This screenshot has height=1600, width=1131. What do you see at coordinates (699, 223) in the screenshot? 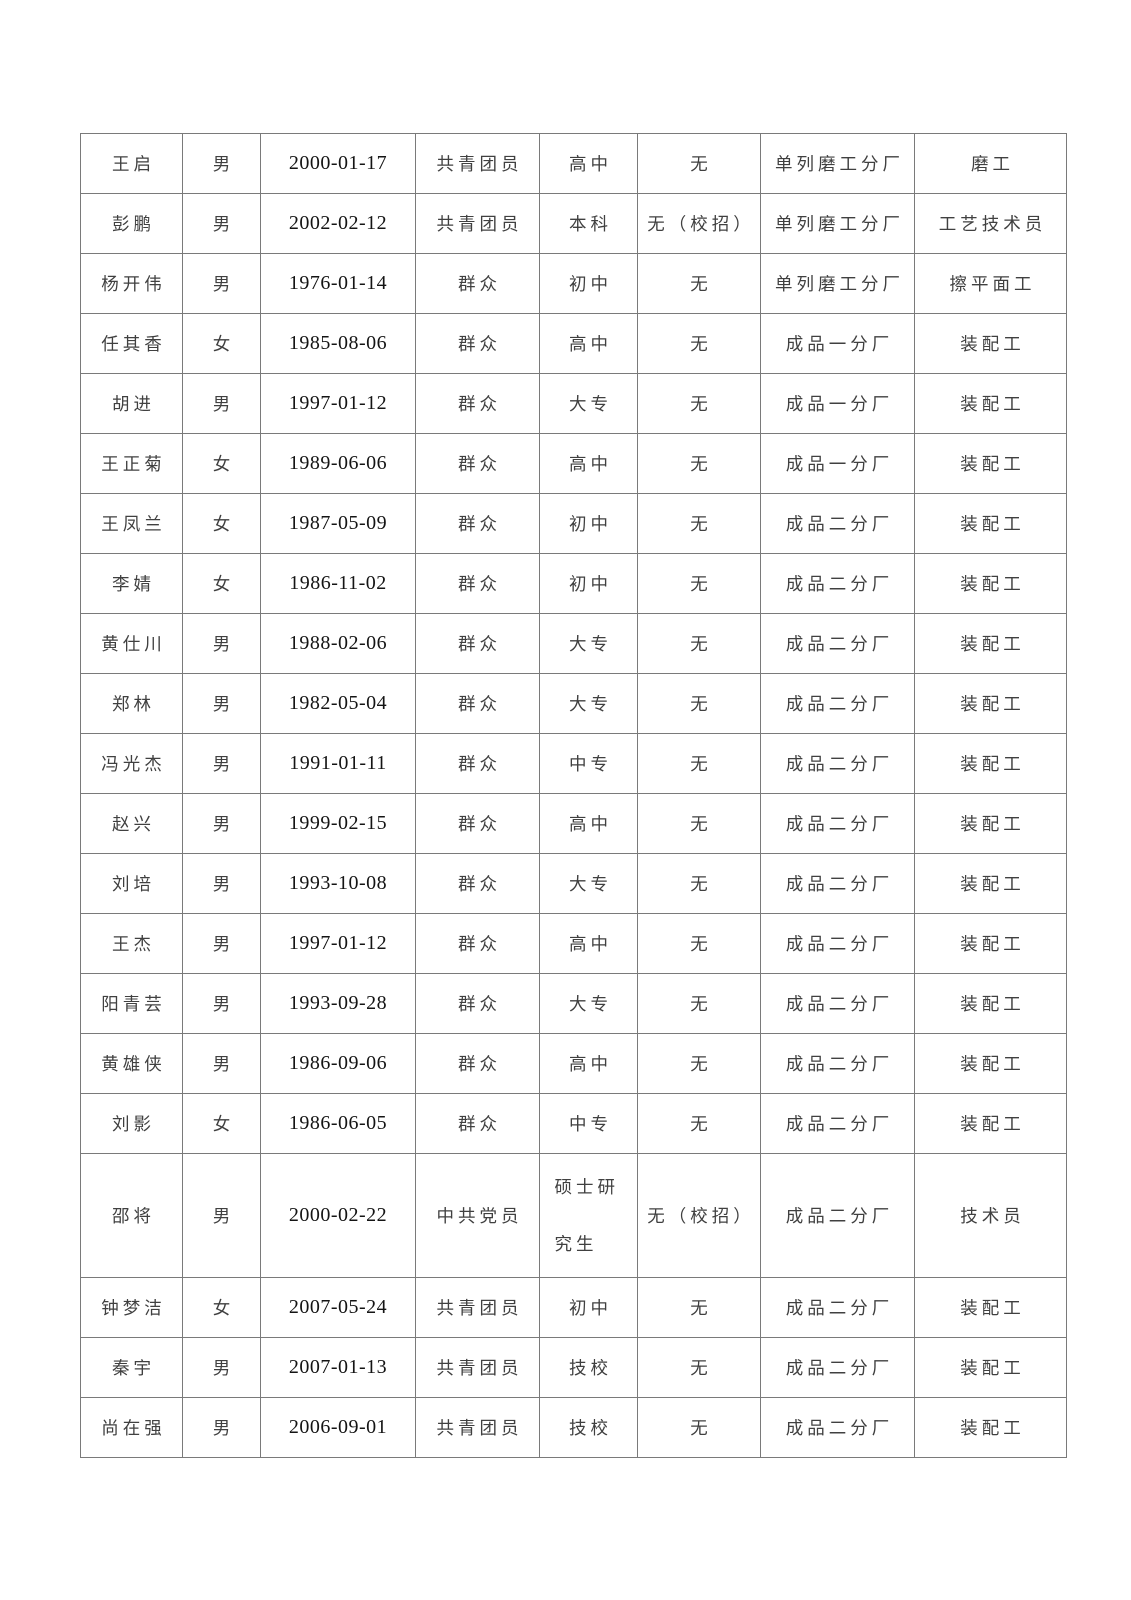
I see `cell-recruit_note: 无（校招）` at bounding box center [699, 223].